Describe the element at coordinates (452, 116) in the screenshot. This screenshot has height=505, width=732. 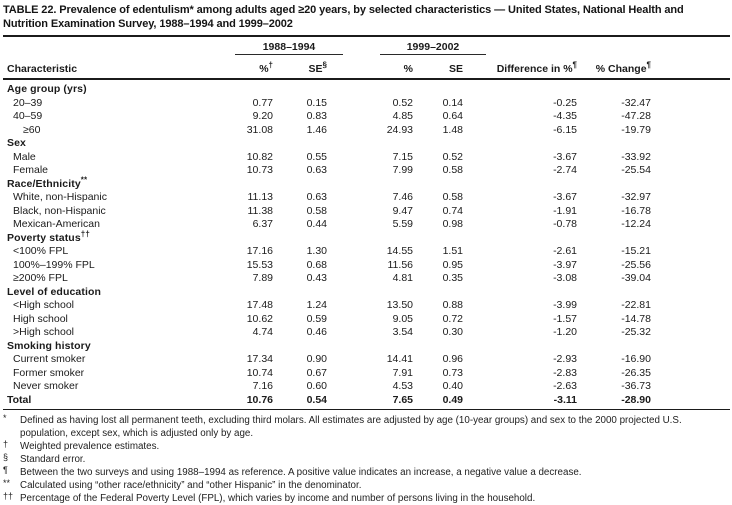
I see `cell-value: 0.64` at that location.